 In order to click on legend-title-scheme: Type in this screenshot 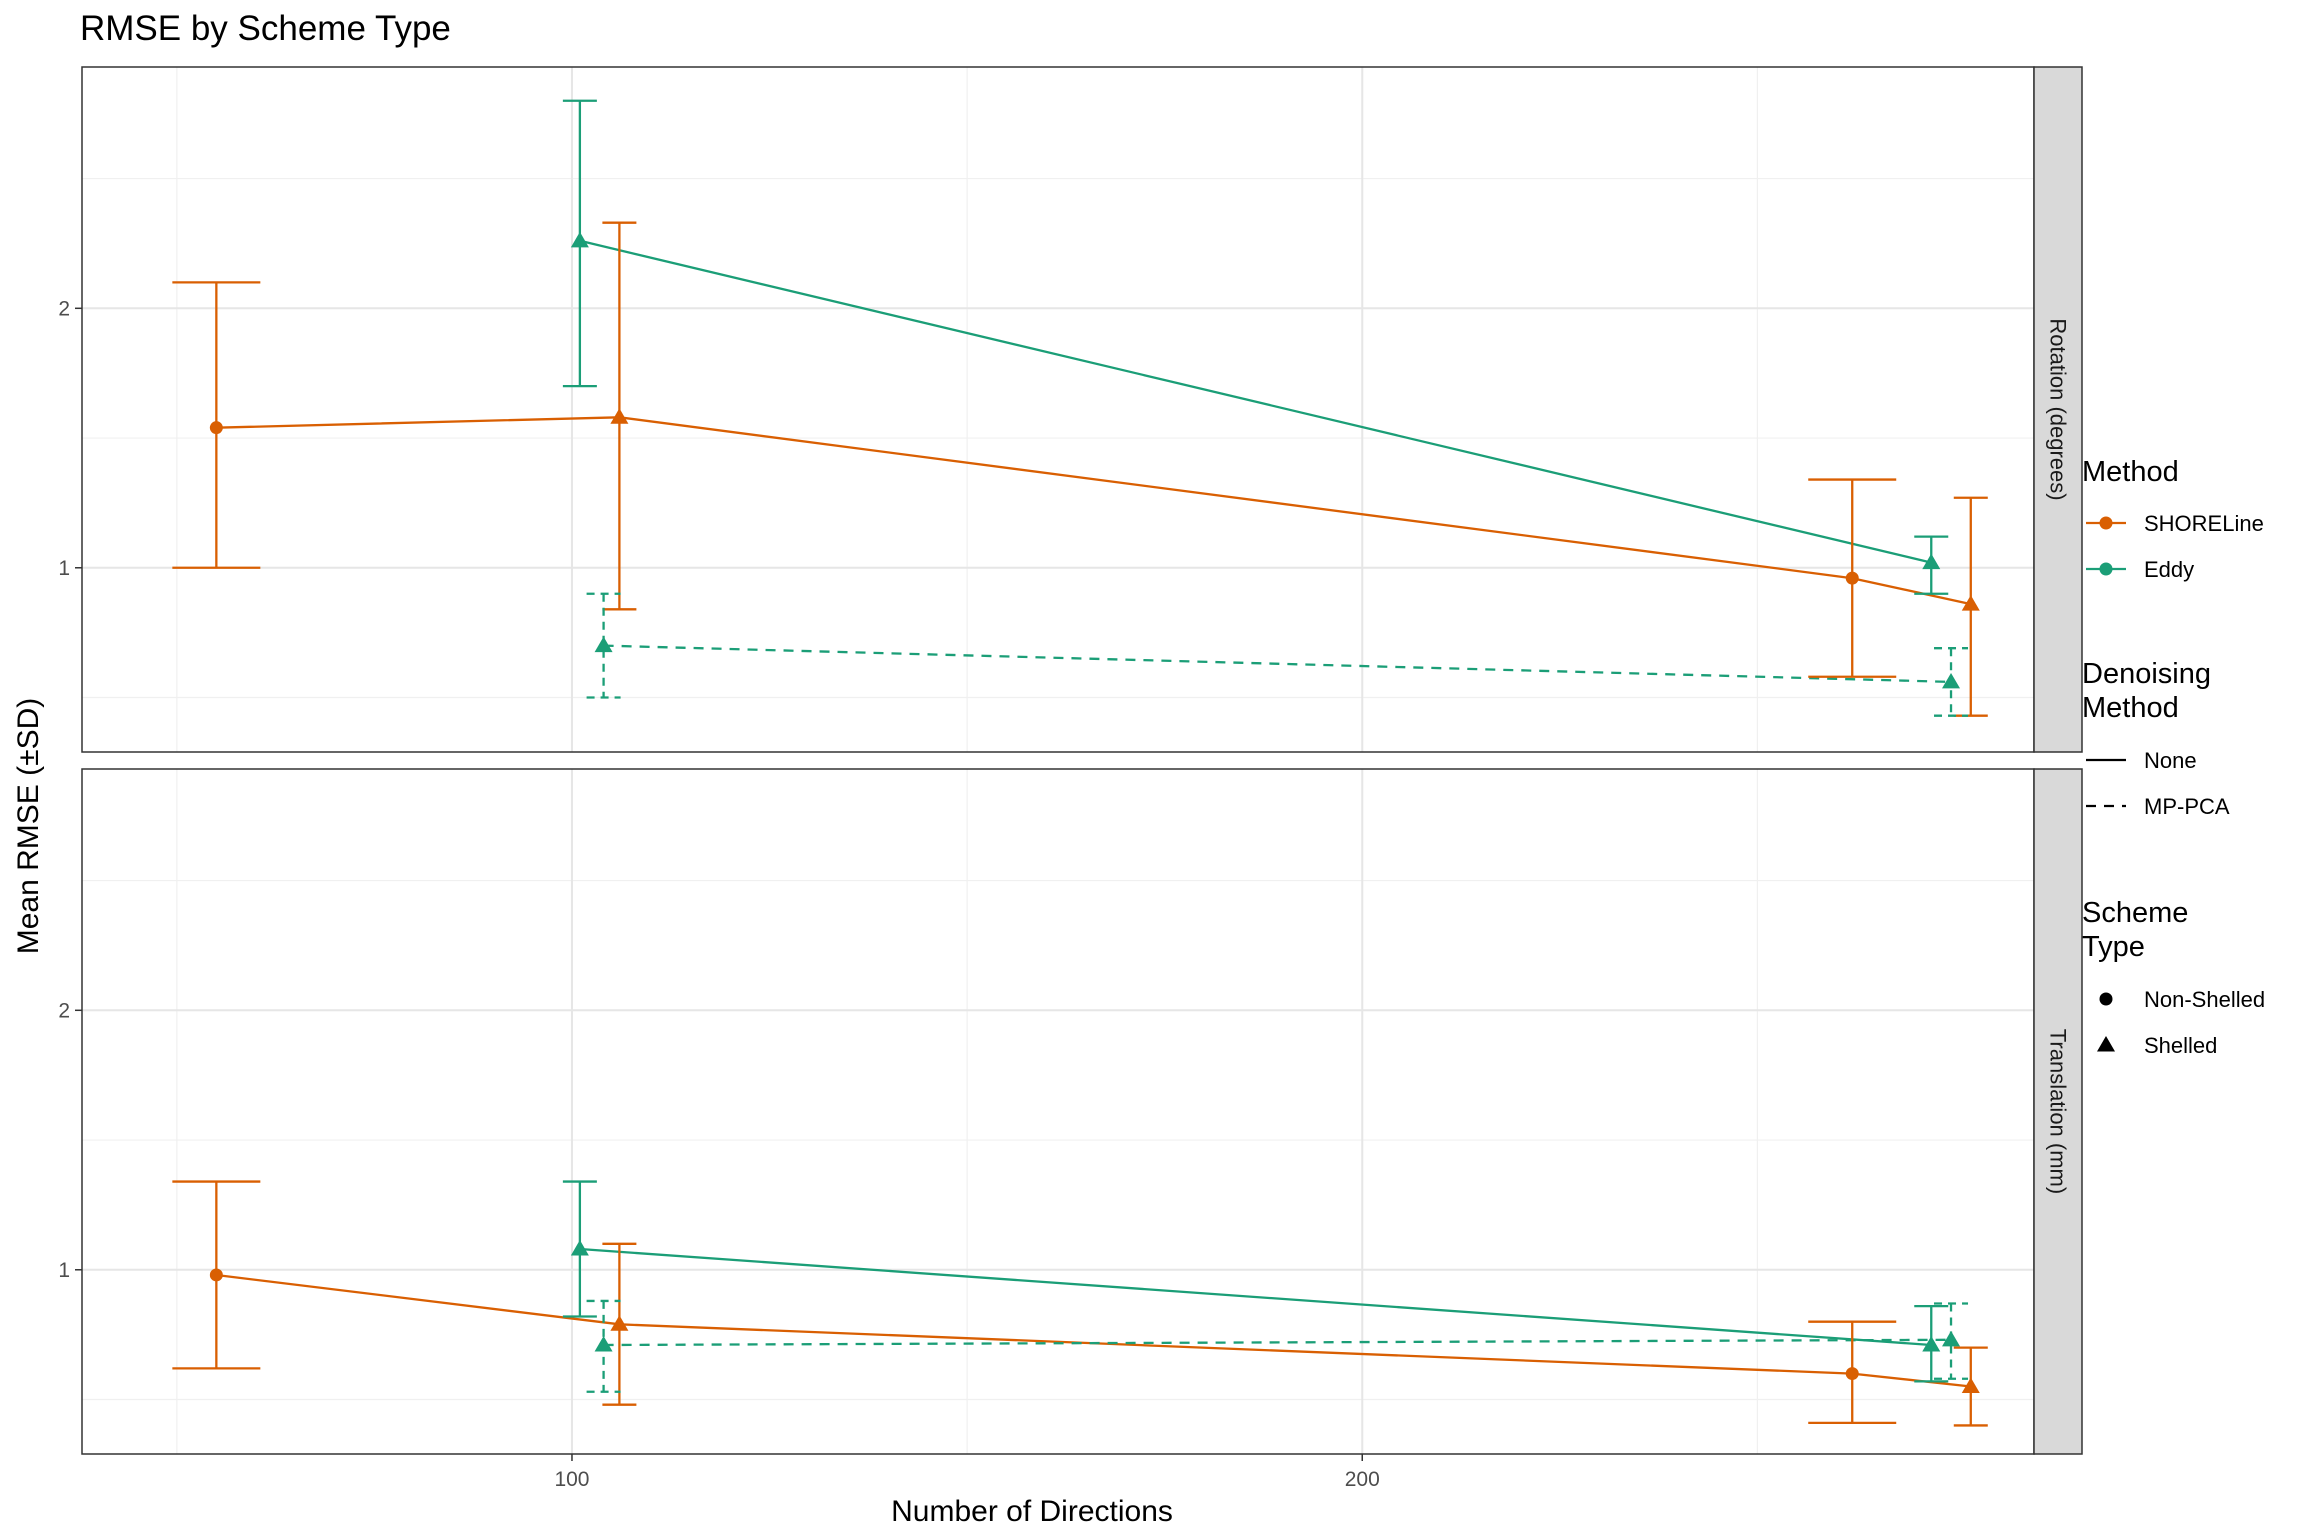, I will do `click(2113, 947)`.